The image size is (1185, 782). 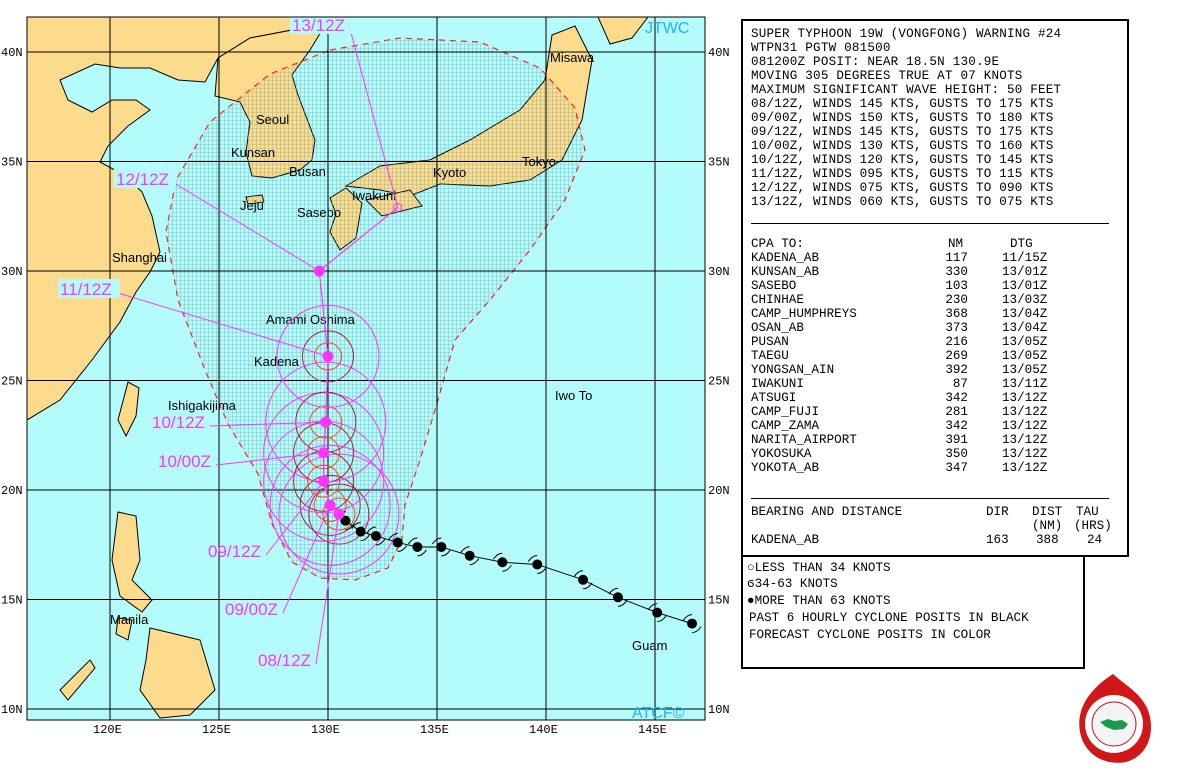 I want to click on cpa-site: NARITA_AIRPORT, so click(x=804, y=440).